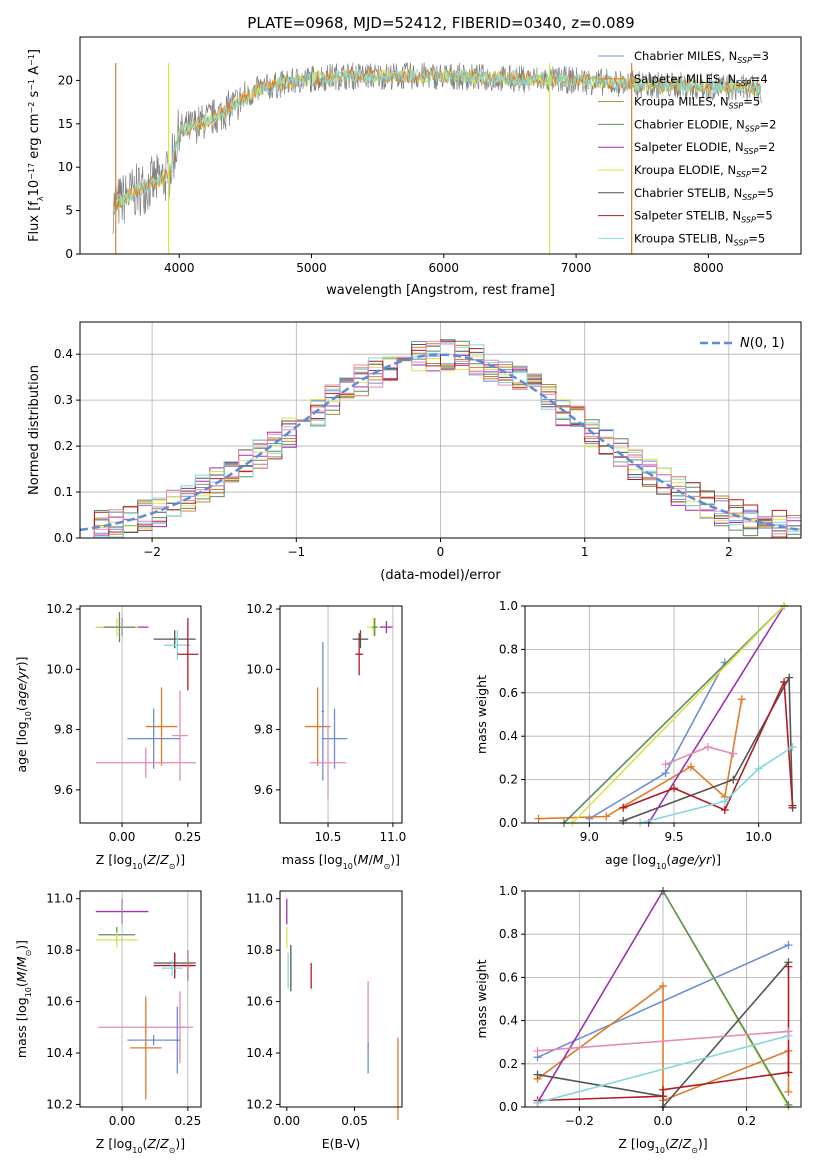  I want to click on tick-label-y: 20, so click(65, 80).